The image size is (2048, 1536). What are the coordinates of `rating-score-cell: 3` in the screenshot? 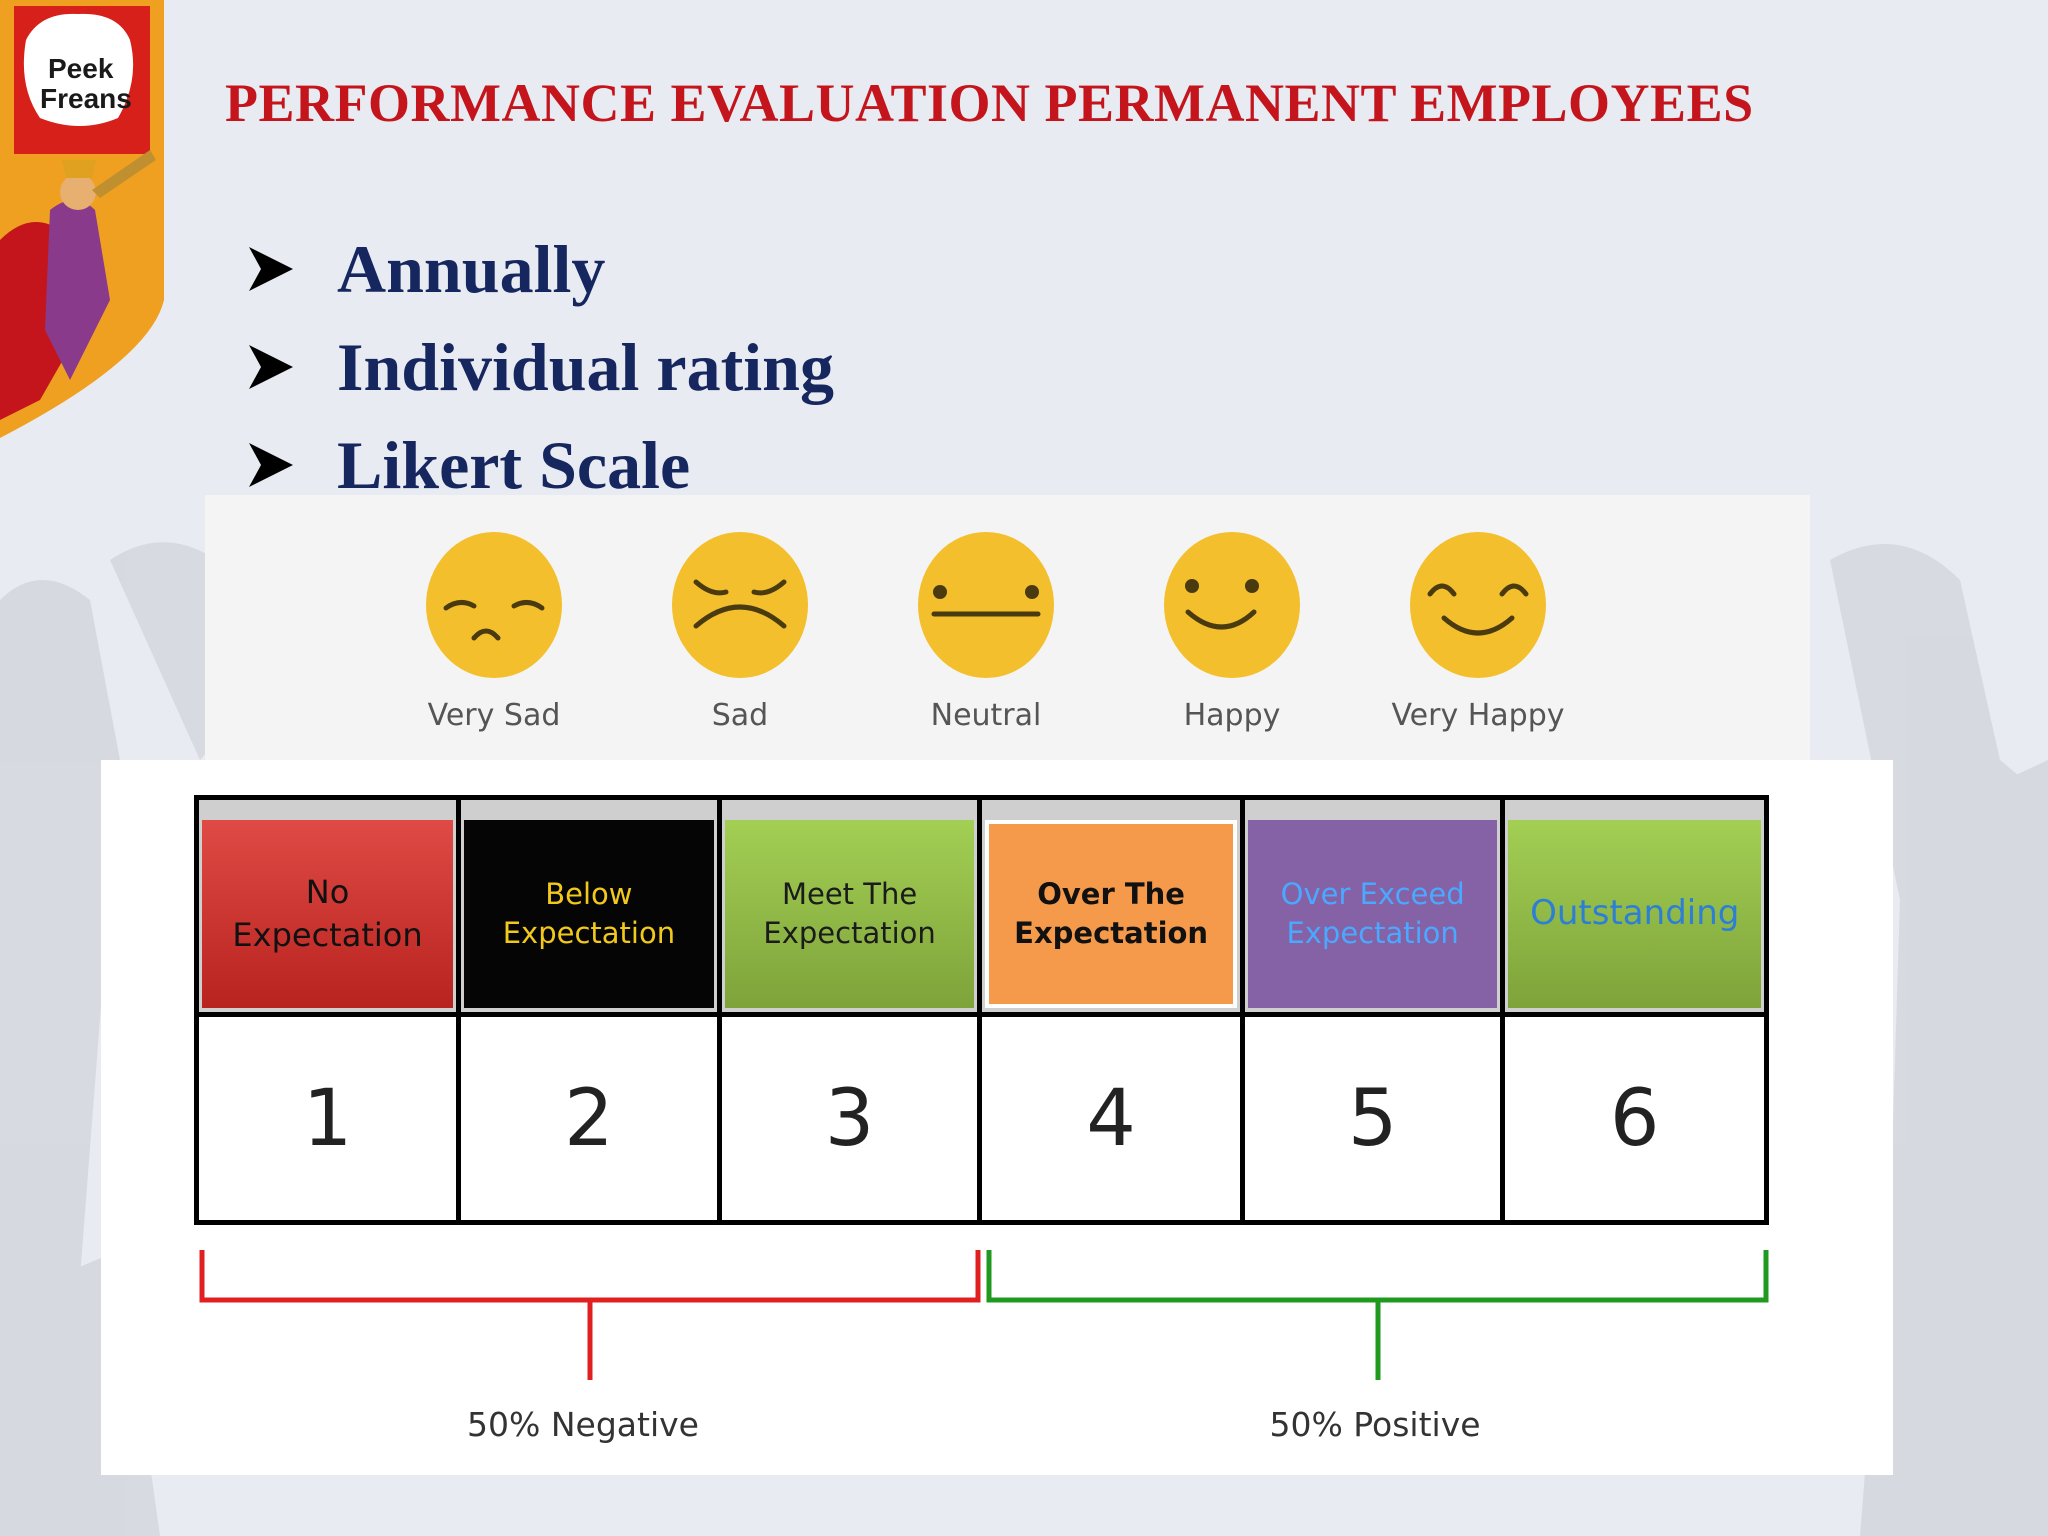 It's located at (849, 1118).